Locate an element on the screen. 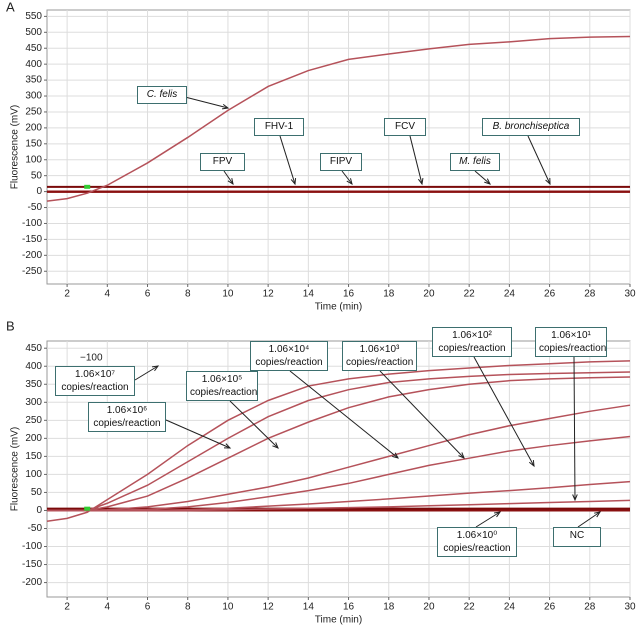 Image resolution: width=640 pixels, height=629 pixels. callout-label: B. bronchiseptica is located at coordinates (531, 127).